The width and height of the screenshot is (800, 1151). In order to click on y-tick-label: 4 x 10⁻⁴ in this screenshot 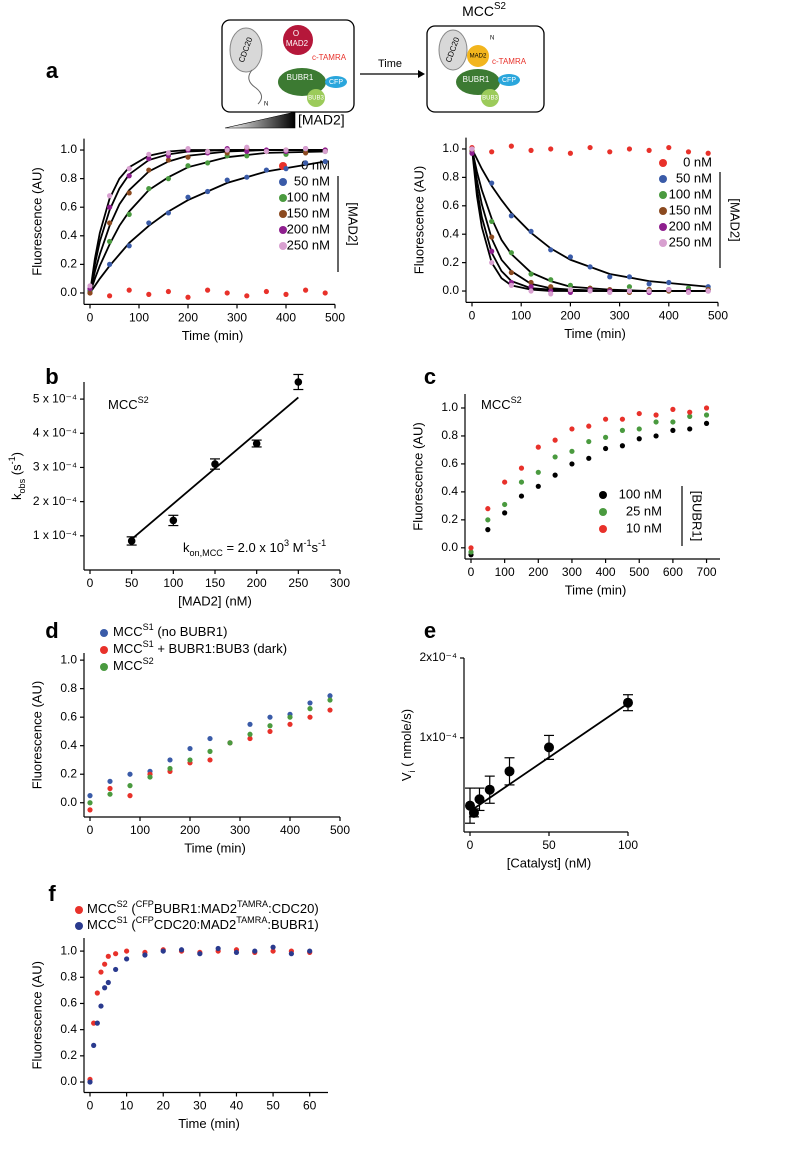, I will do `click(55, 432)`.